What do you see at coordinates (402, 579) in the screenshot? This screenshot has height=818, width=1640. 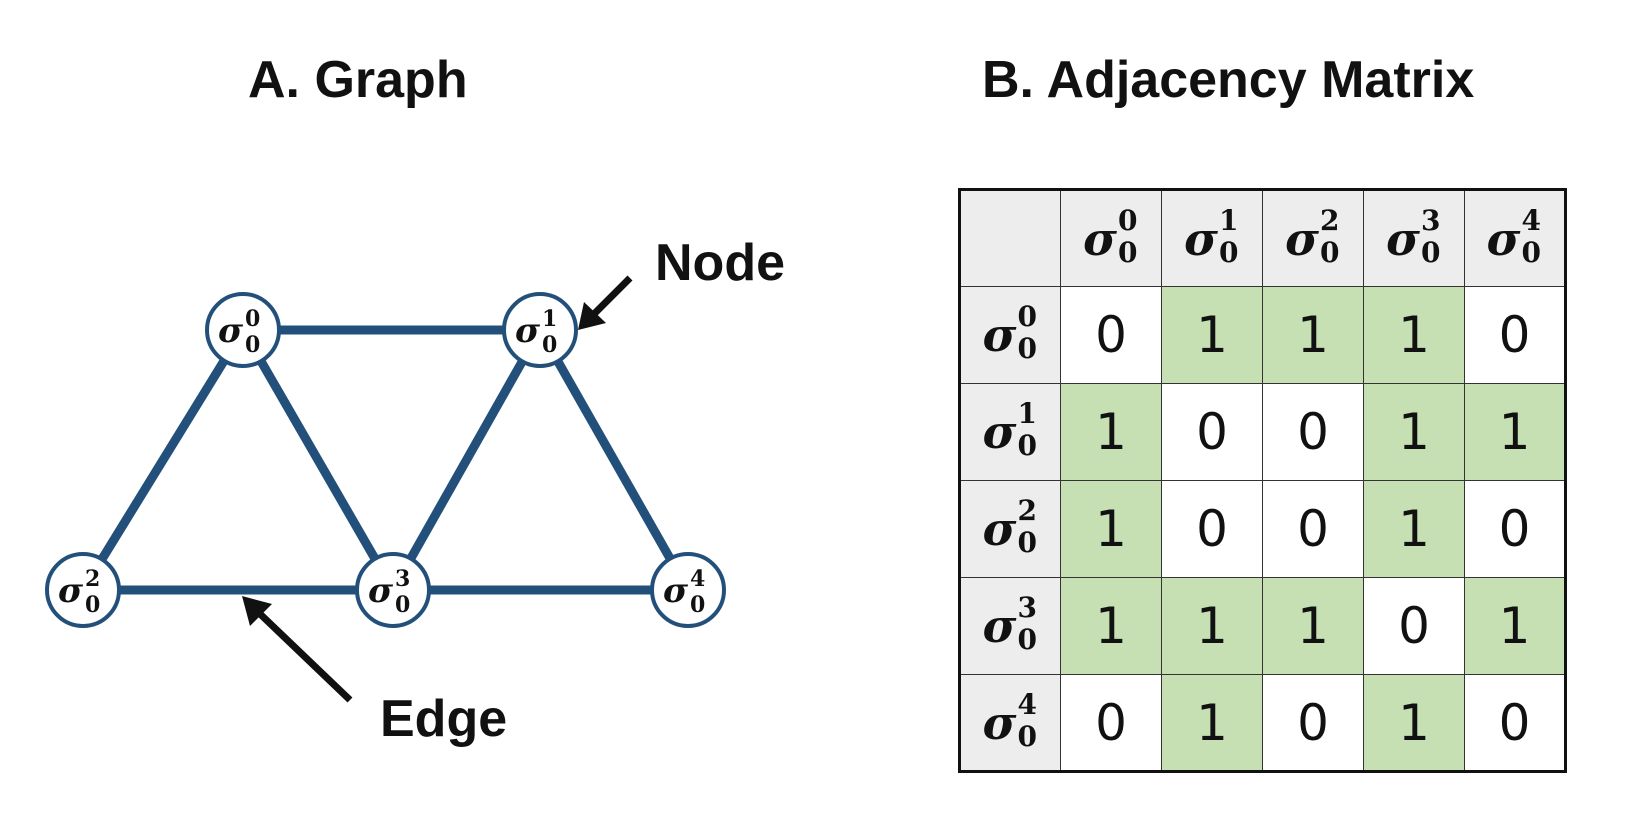 I see `node-superscript: 3` at bounding box center [402, 579].